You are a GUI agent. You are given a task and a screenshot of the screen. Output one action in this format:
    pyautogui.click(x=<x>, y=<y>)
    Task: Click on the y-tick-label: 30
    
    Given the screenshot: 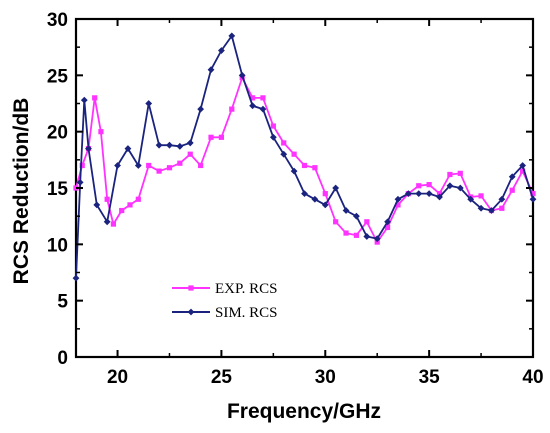 What is the action you would take?
    pyautogui.click(x=57, y=20)
    